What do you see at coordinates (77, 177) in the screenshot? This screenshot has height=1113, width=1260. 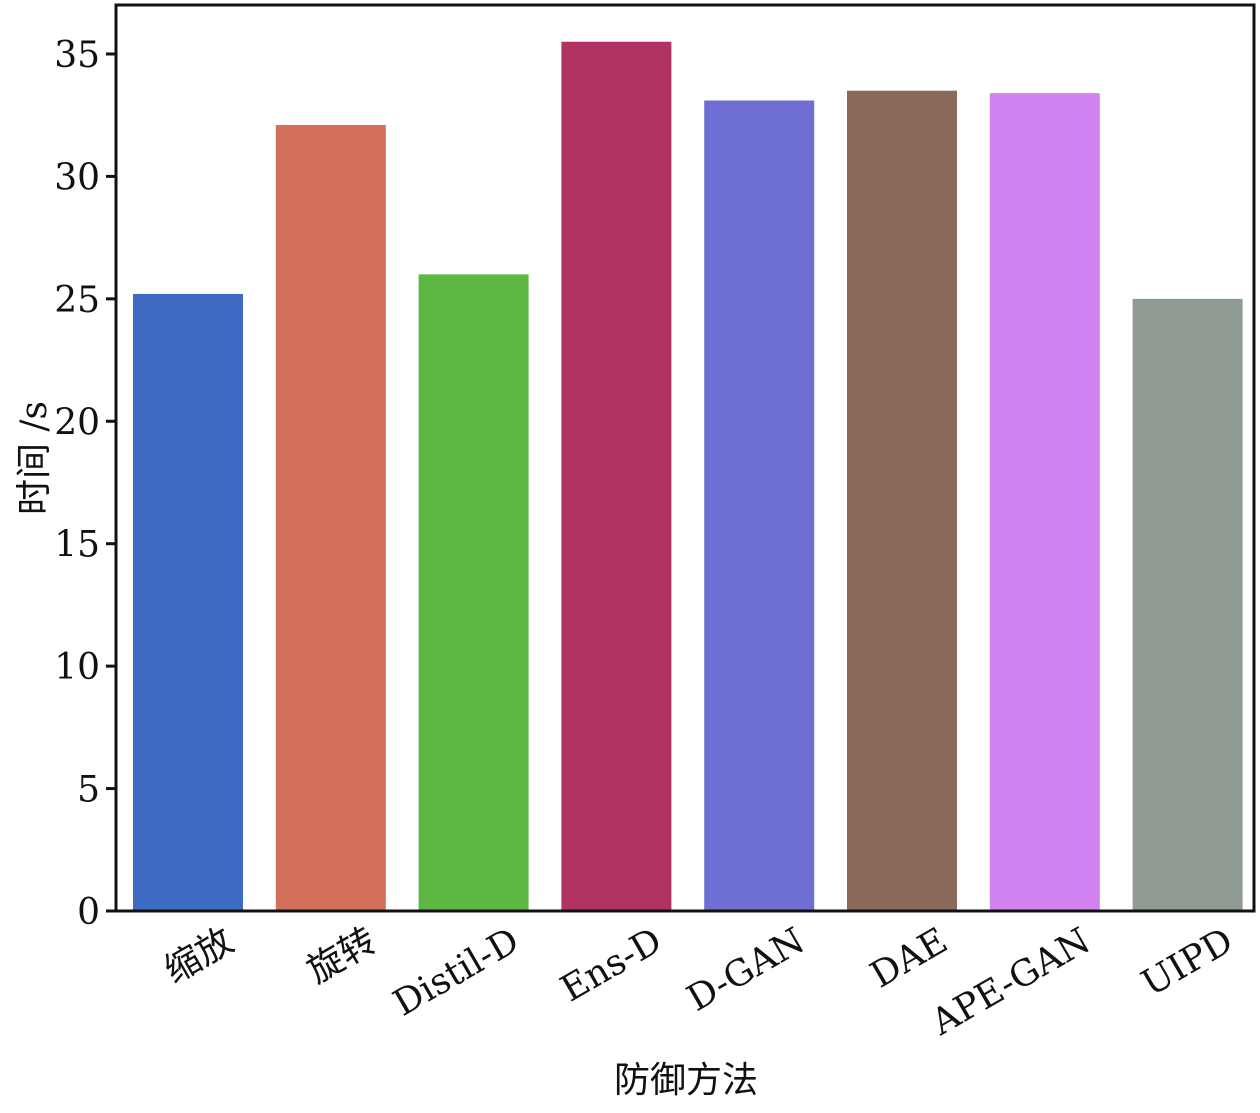 I see `y-tick-label: 30` at bounding box center [77, 177].